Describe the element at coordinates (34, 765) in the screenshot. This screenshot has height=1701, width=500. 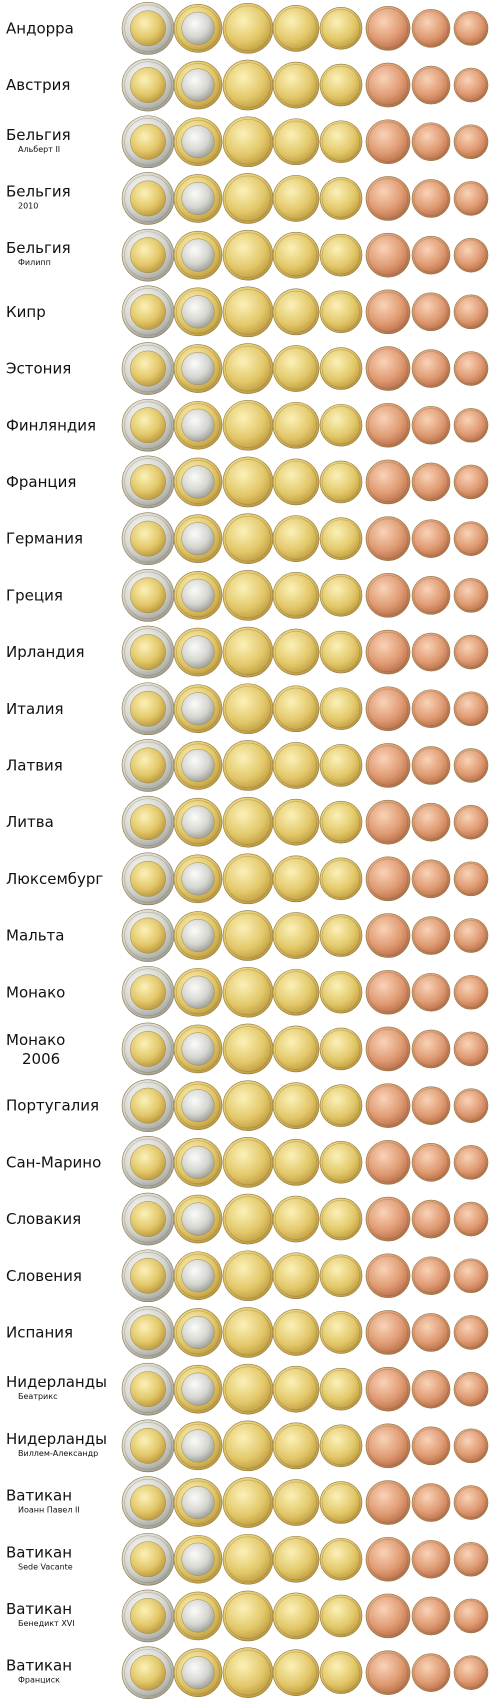
I see `country-name: Латвия` at that location.